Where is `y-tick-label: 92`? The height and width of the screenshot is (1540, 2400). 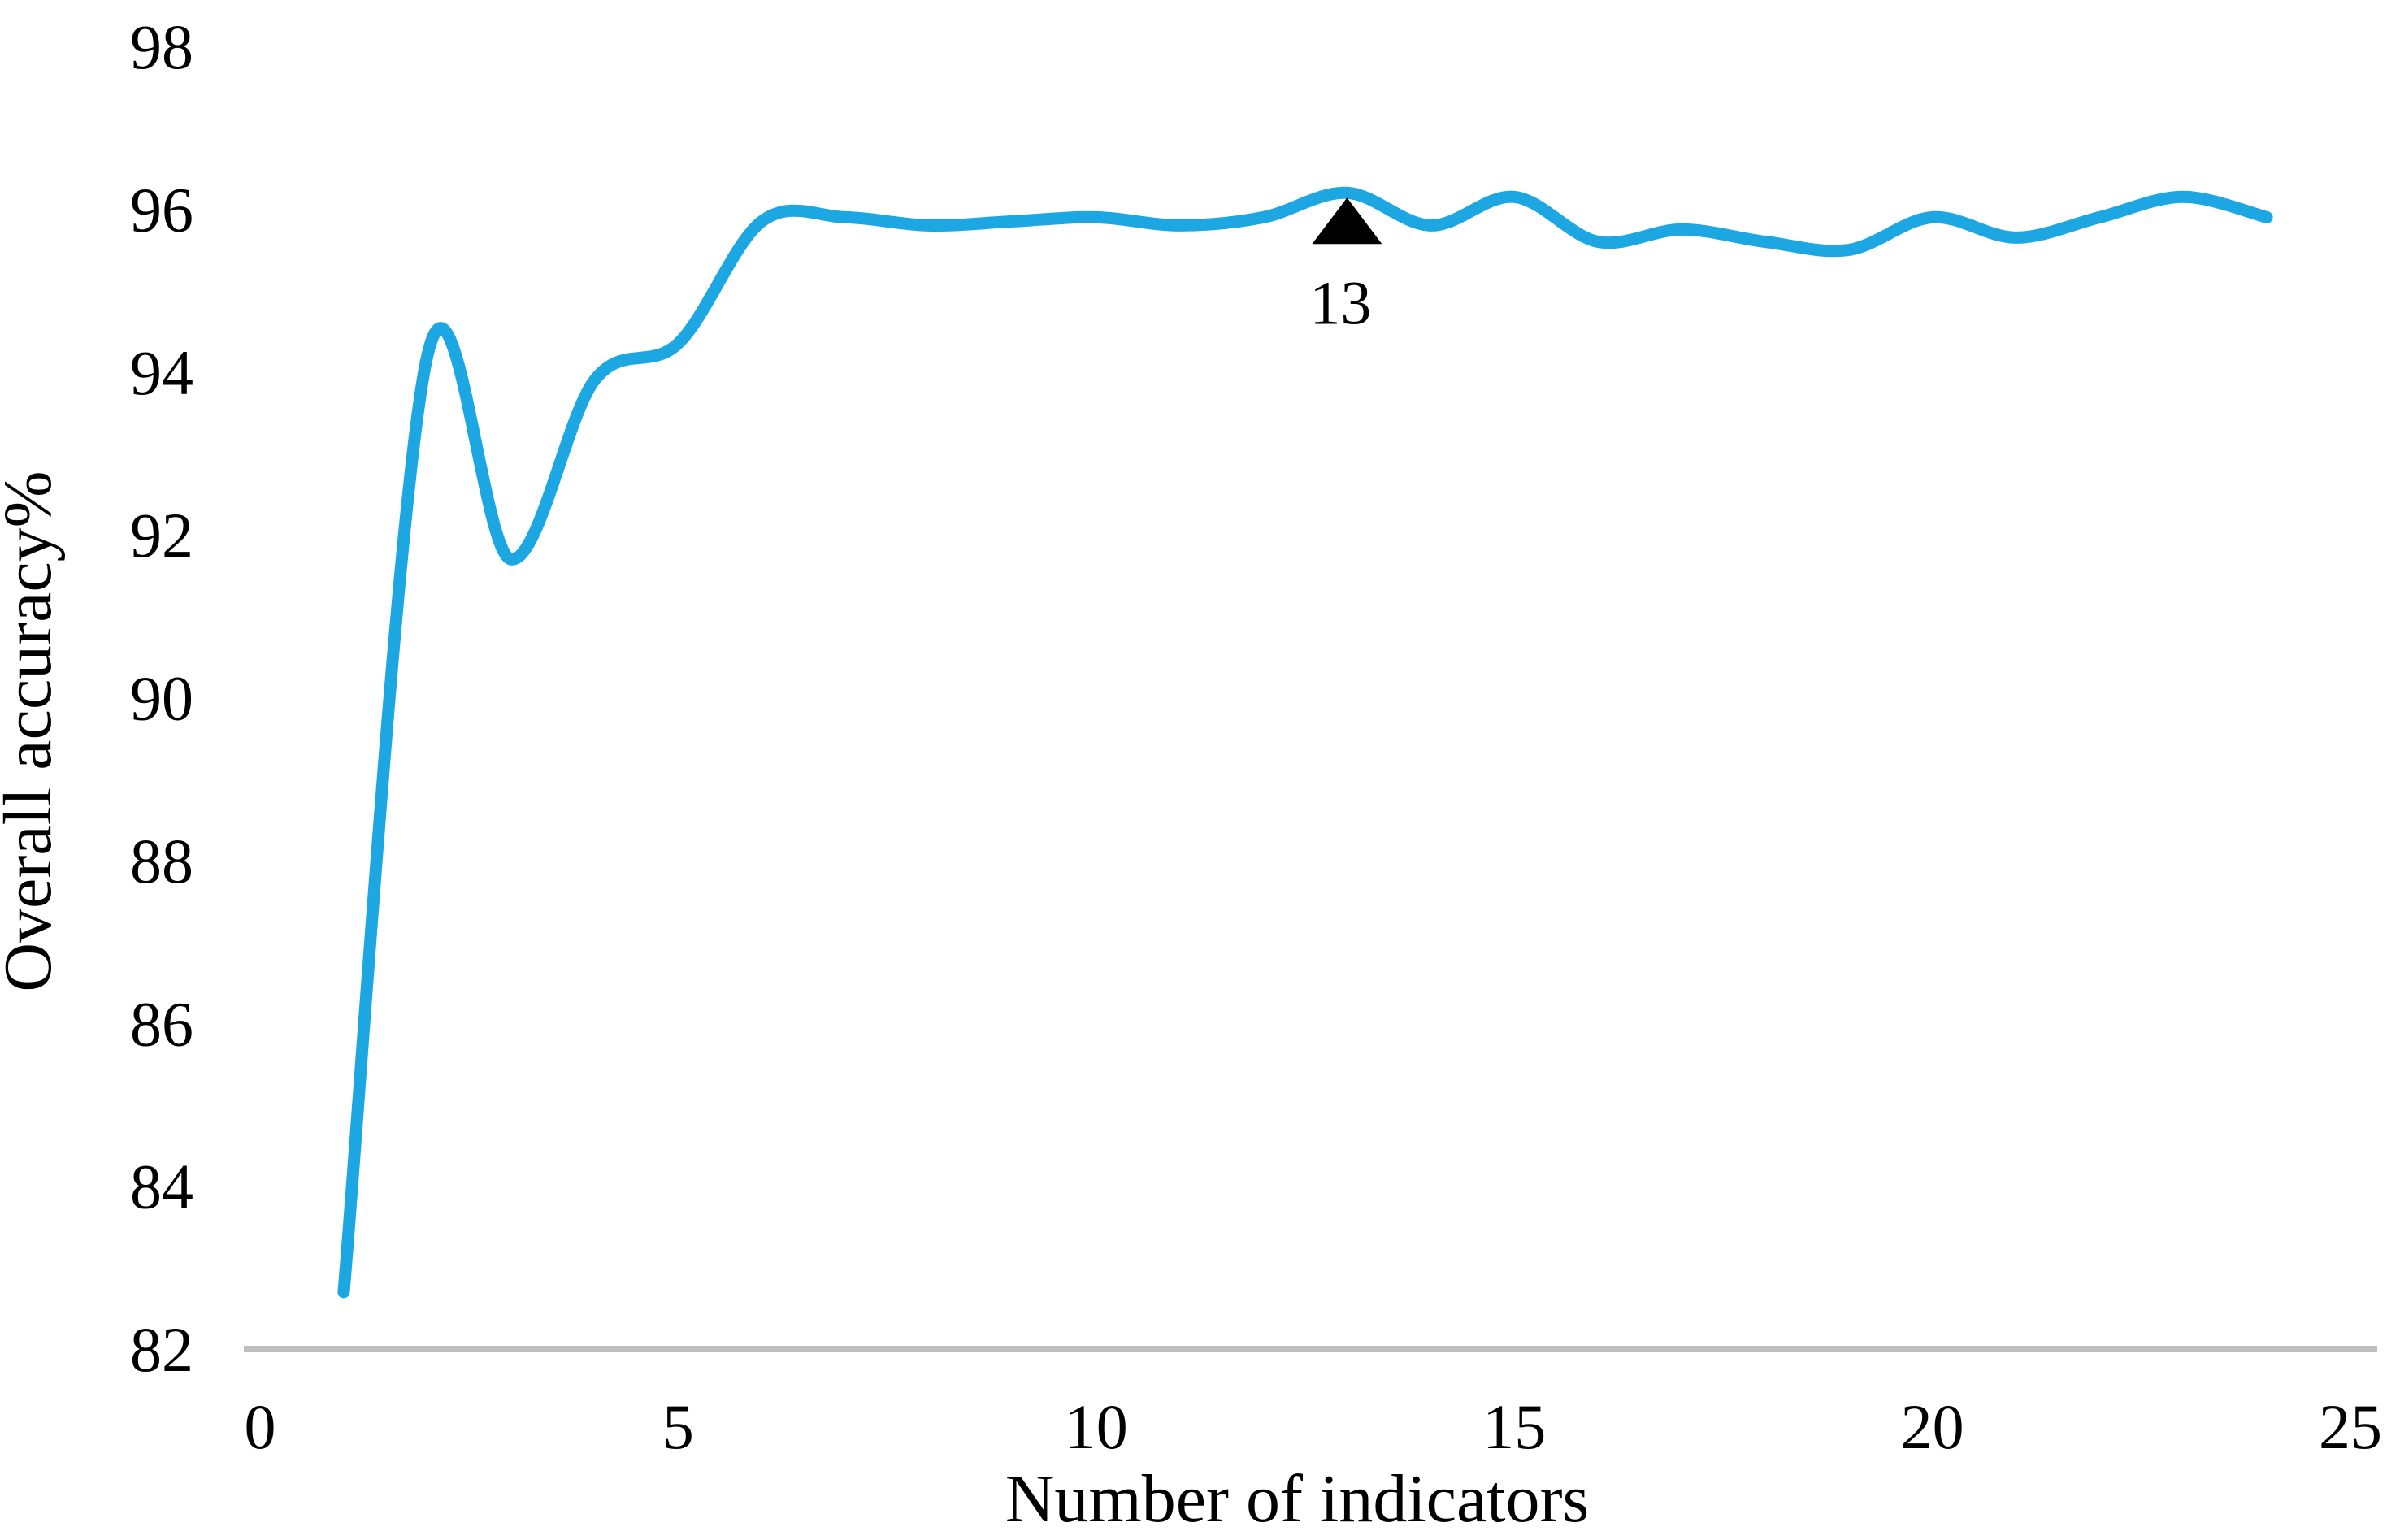 y-tick-label: 92 is located at coordinates (161, 535).